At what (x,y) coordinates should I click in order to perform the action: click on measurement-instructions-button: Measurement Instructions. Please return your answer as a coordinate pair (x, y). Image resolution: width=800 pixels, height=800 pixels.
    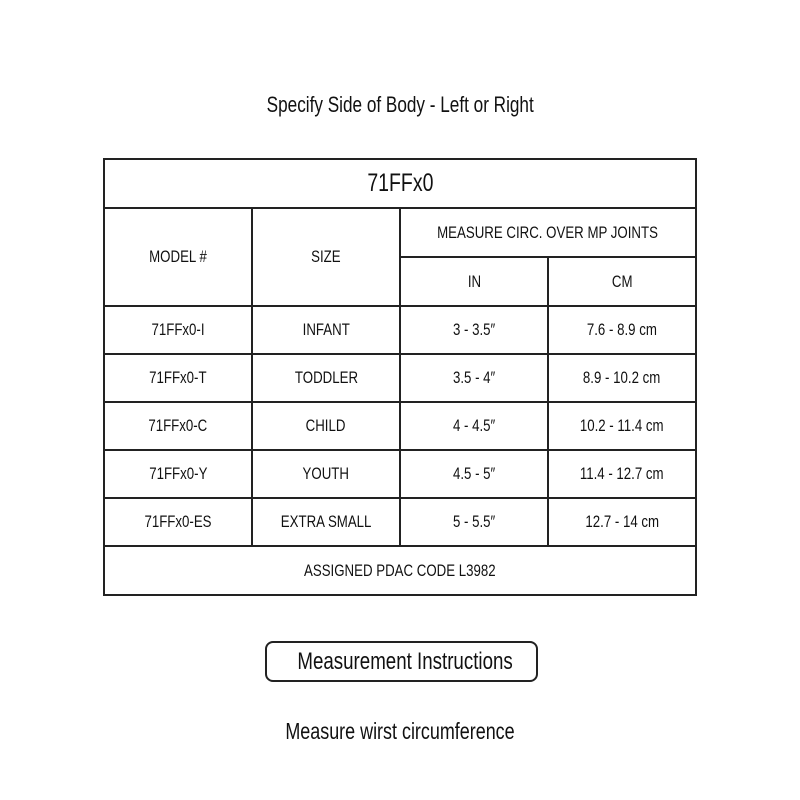
    Looking at the image, I should click on (401, 661).